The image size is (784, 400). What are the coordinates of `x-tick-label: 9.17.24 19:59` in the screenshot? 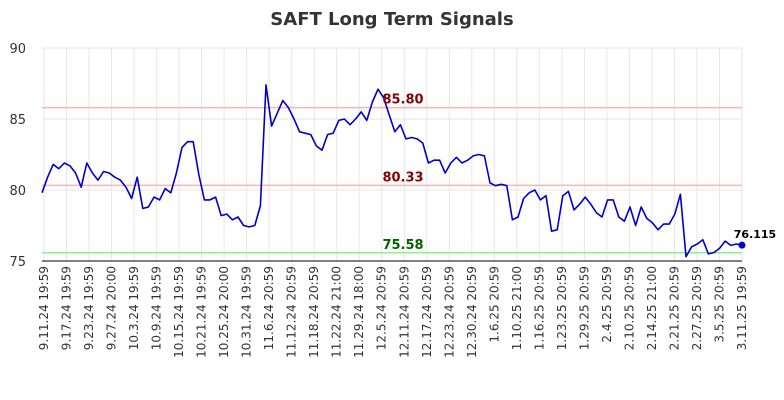 It's located at (67, 308).